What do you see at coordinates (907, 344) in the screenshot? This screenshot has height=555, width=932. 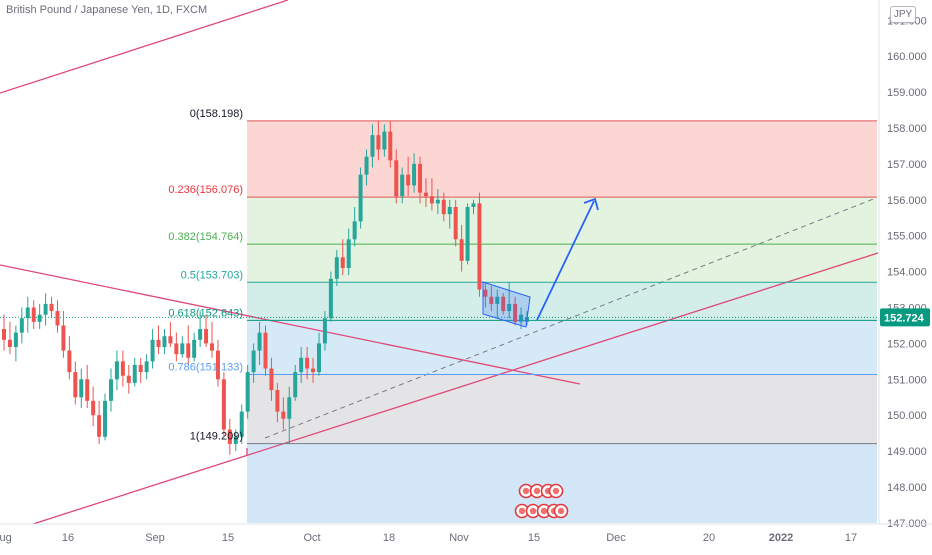 I see `price-tick-label: 152.000` at bounding box center [907, 344].